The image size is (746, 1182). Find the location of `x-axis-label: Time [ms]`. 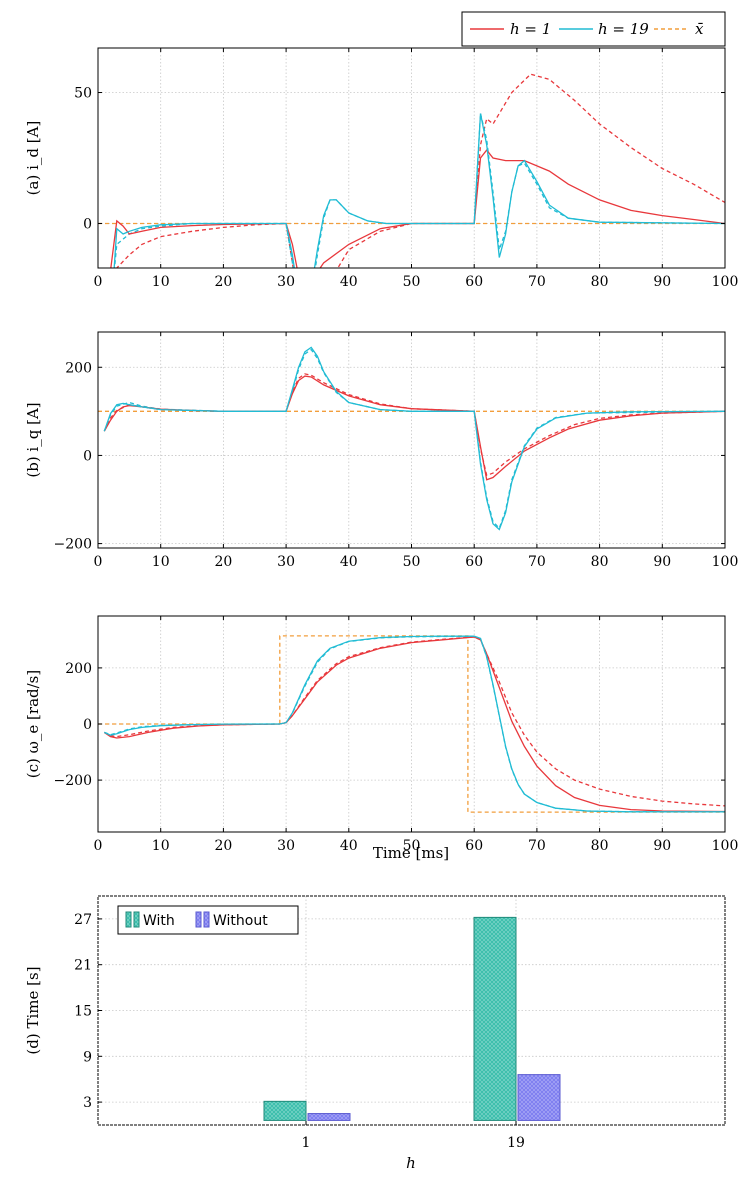

x-axis-label: Time [ms] is located at coordinates (411, 853).